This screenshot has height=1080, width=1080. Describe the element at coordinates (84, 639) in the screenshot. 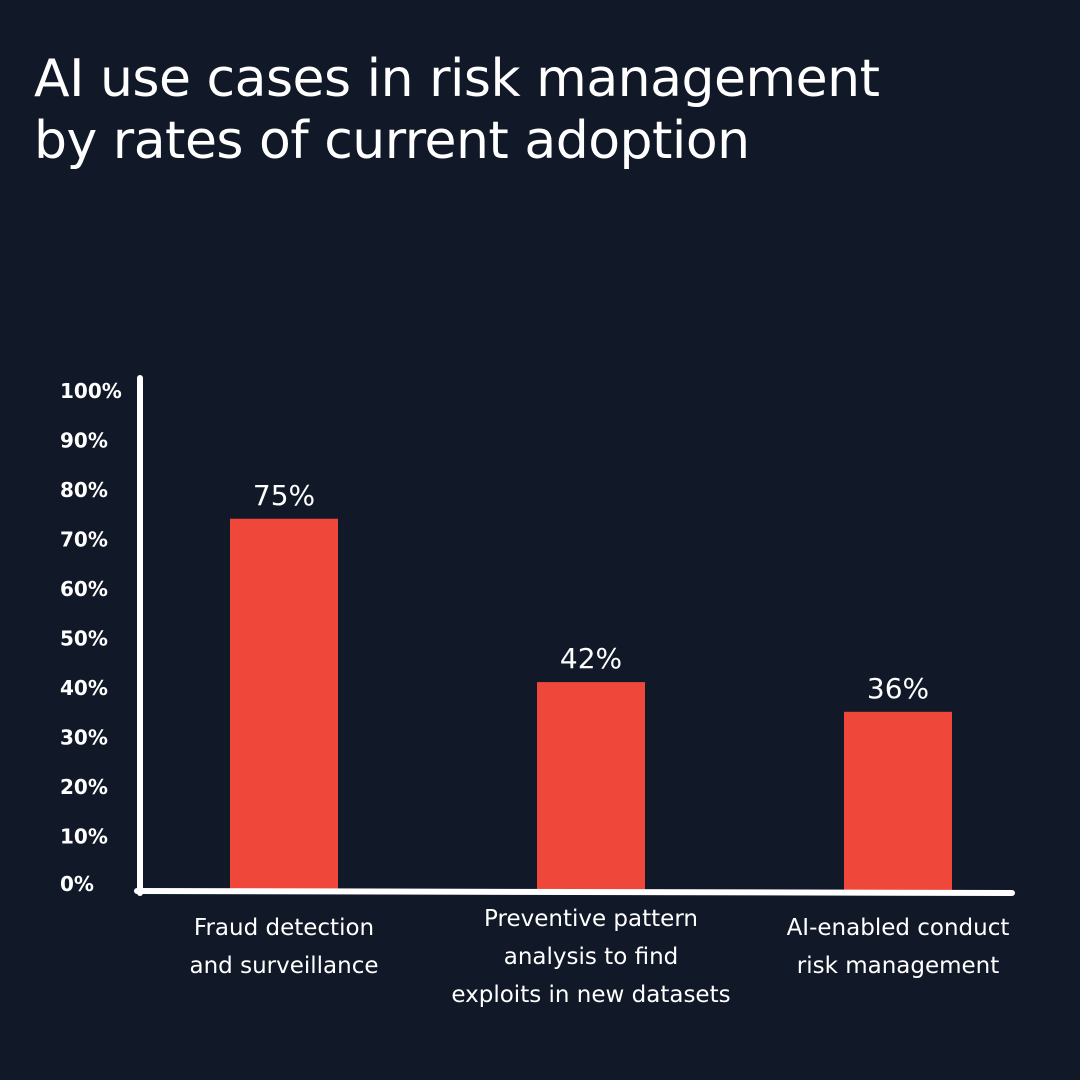

I see `y-tick-label: 50%` at that location.